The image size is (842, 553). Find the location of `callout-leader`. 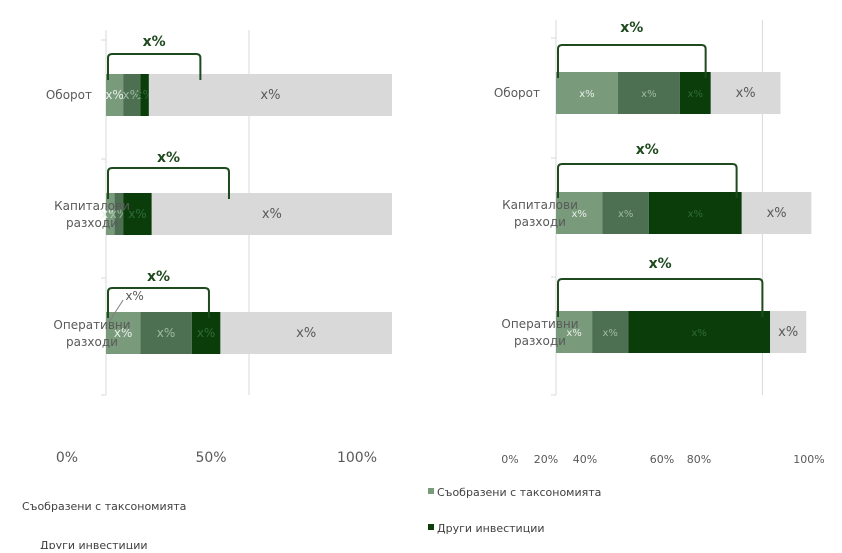

callout-leader is located at coordinates (116, 311).